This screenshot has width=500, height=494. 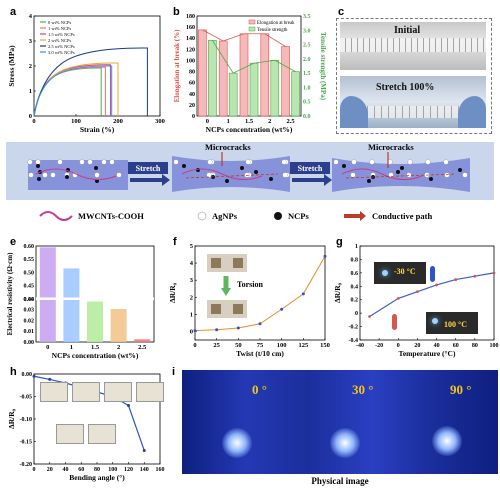 What do you see at coordinates (90, 82) in the screenshot?
I see `stress-strain-curve` at bounding box center [90, 82].